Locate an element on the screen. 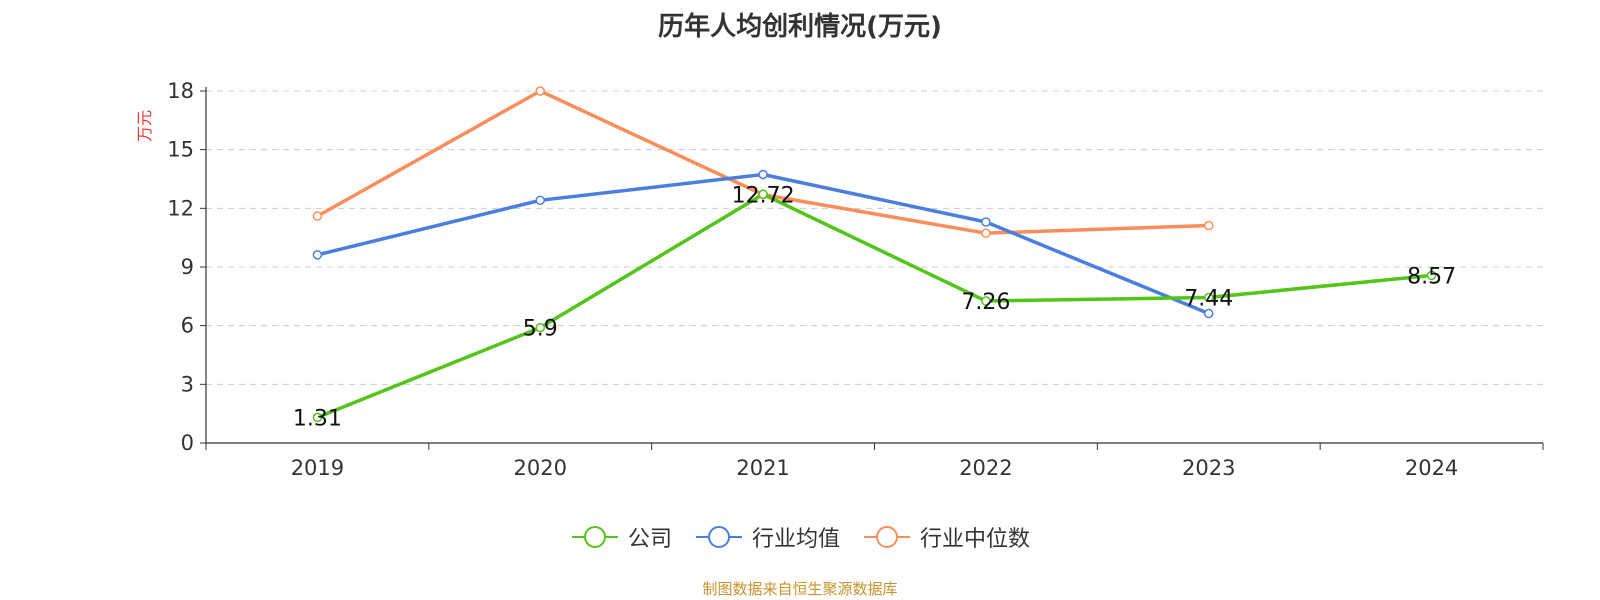  y-tick-label: 15 is located at coordinates (180, 150).